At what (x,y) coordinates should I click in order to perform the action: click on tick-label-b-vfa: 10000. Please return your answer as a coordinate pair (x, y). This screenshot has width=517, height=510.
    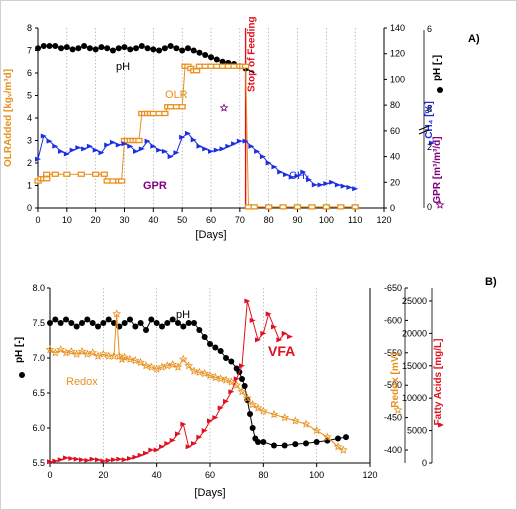
    Looking at the image, I should click on (414, 398).